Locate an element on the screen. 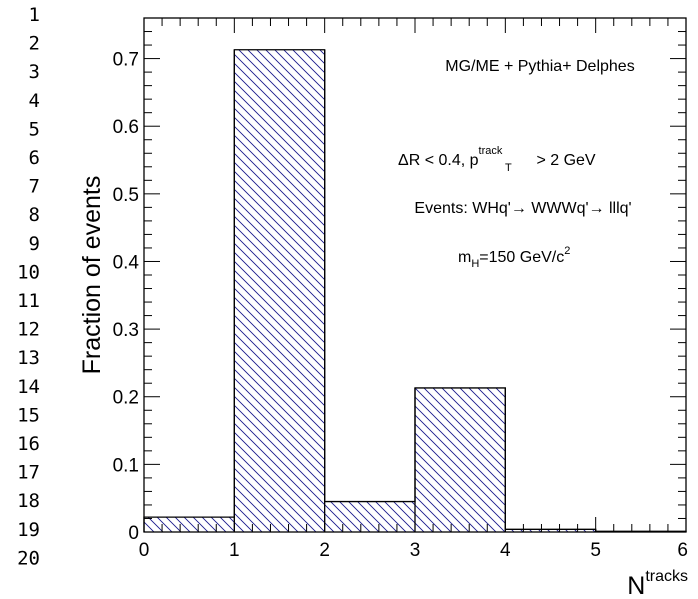 This screenshot has width=698, height=599. x-axis-title-base: N is located at coordinates (636, 585).